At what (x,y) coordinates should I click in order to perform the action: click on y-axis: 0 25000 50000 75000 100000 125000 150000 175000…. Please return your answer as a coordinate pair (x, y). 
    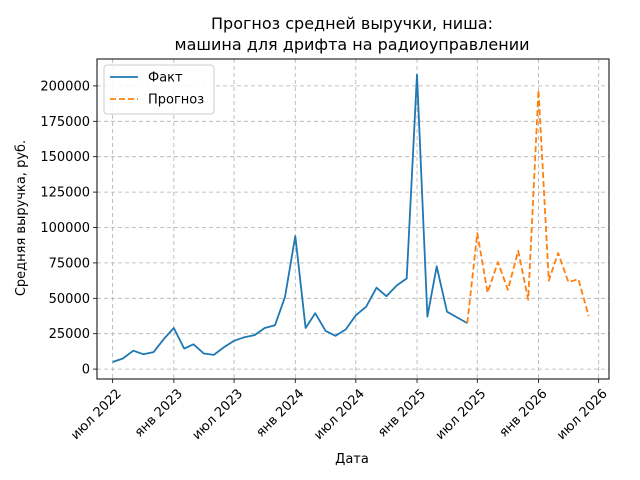
    Looking at the image, I should click on (68, 228).